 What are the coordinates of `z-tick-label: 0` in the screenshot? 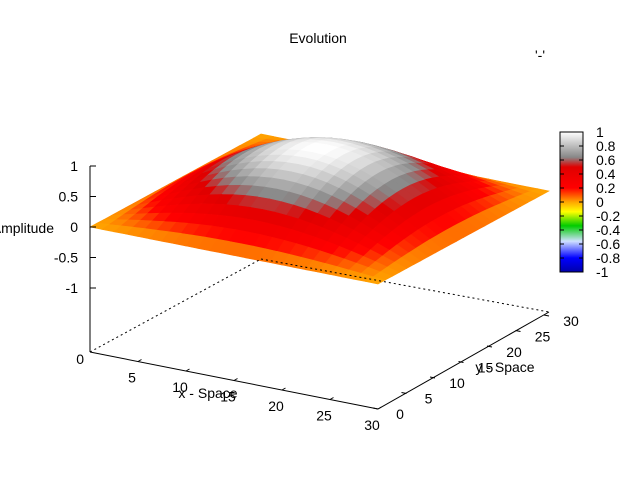 It's located at (74, 227).